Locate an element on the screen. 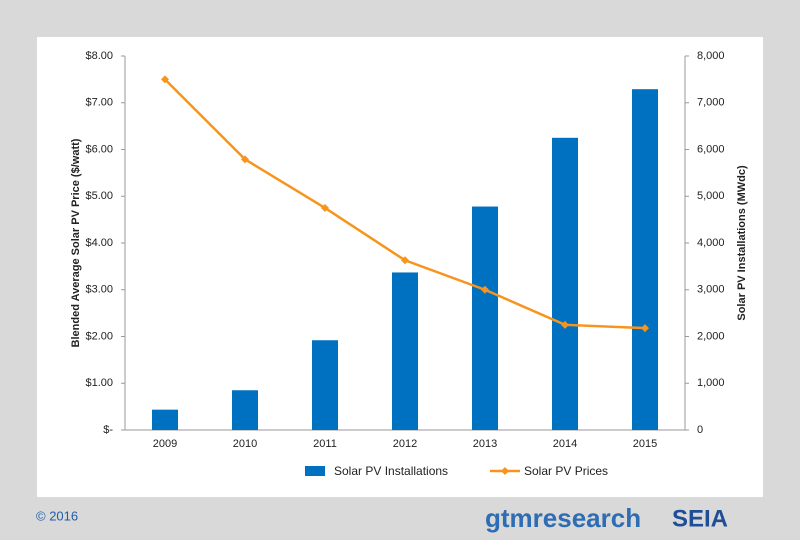 The width and height of the screenshot is (800, 540). y2ticks-label: 1,000 is located at coordinates (711, 383).